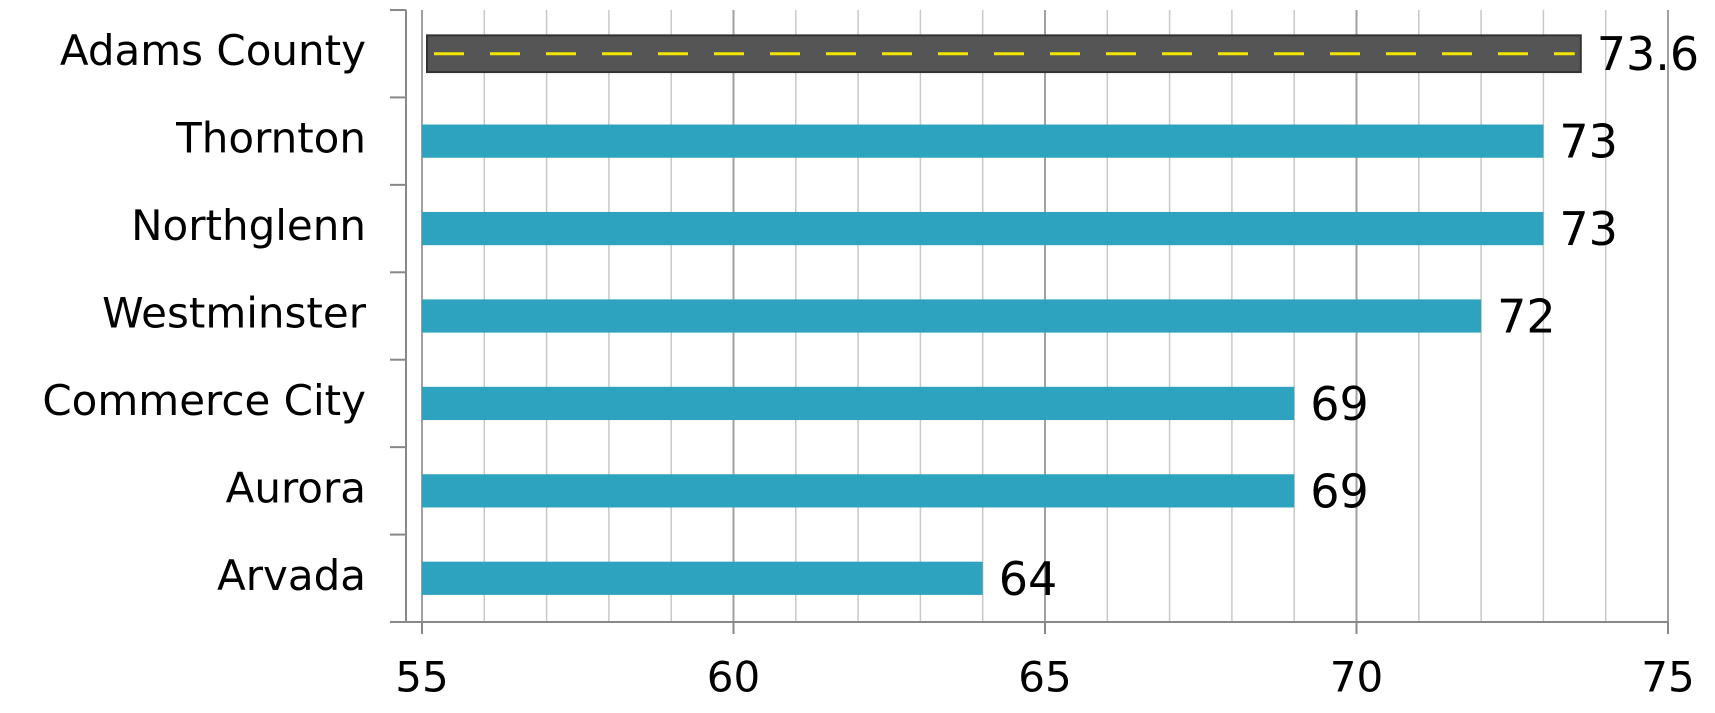 The height and width of the screenshot is (713, 1715). What do you see at coordinates (421, 677) in the screenshot?
I see `x-tick-label: 55` at bounding box center [421, 677].